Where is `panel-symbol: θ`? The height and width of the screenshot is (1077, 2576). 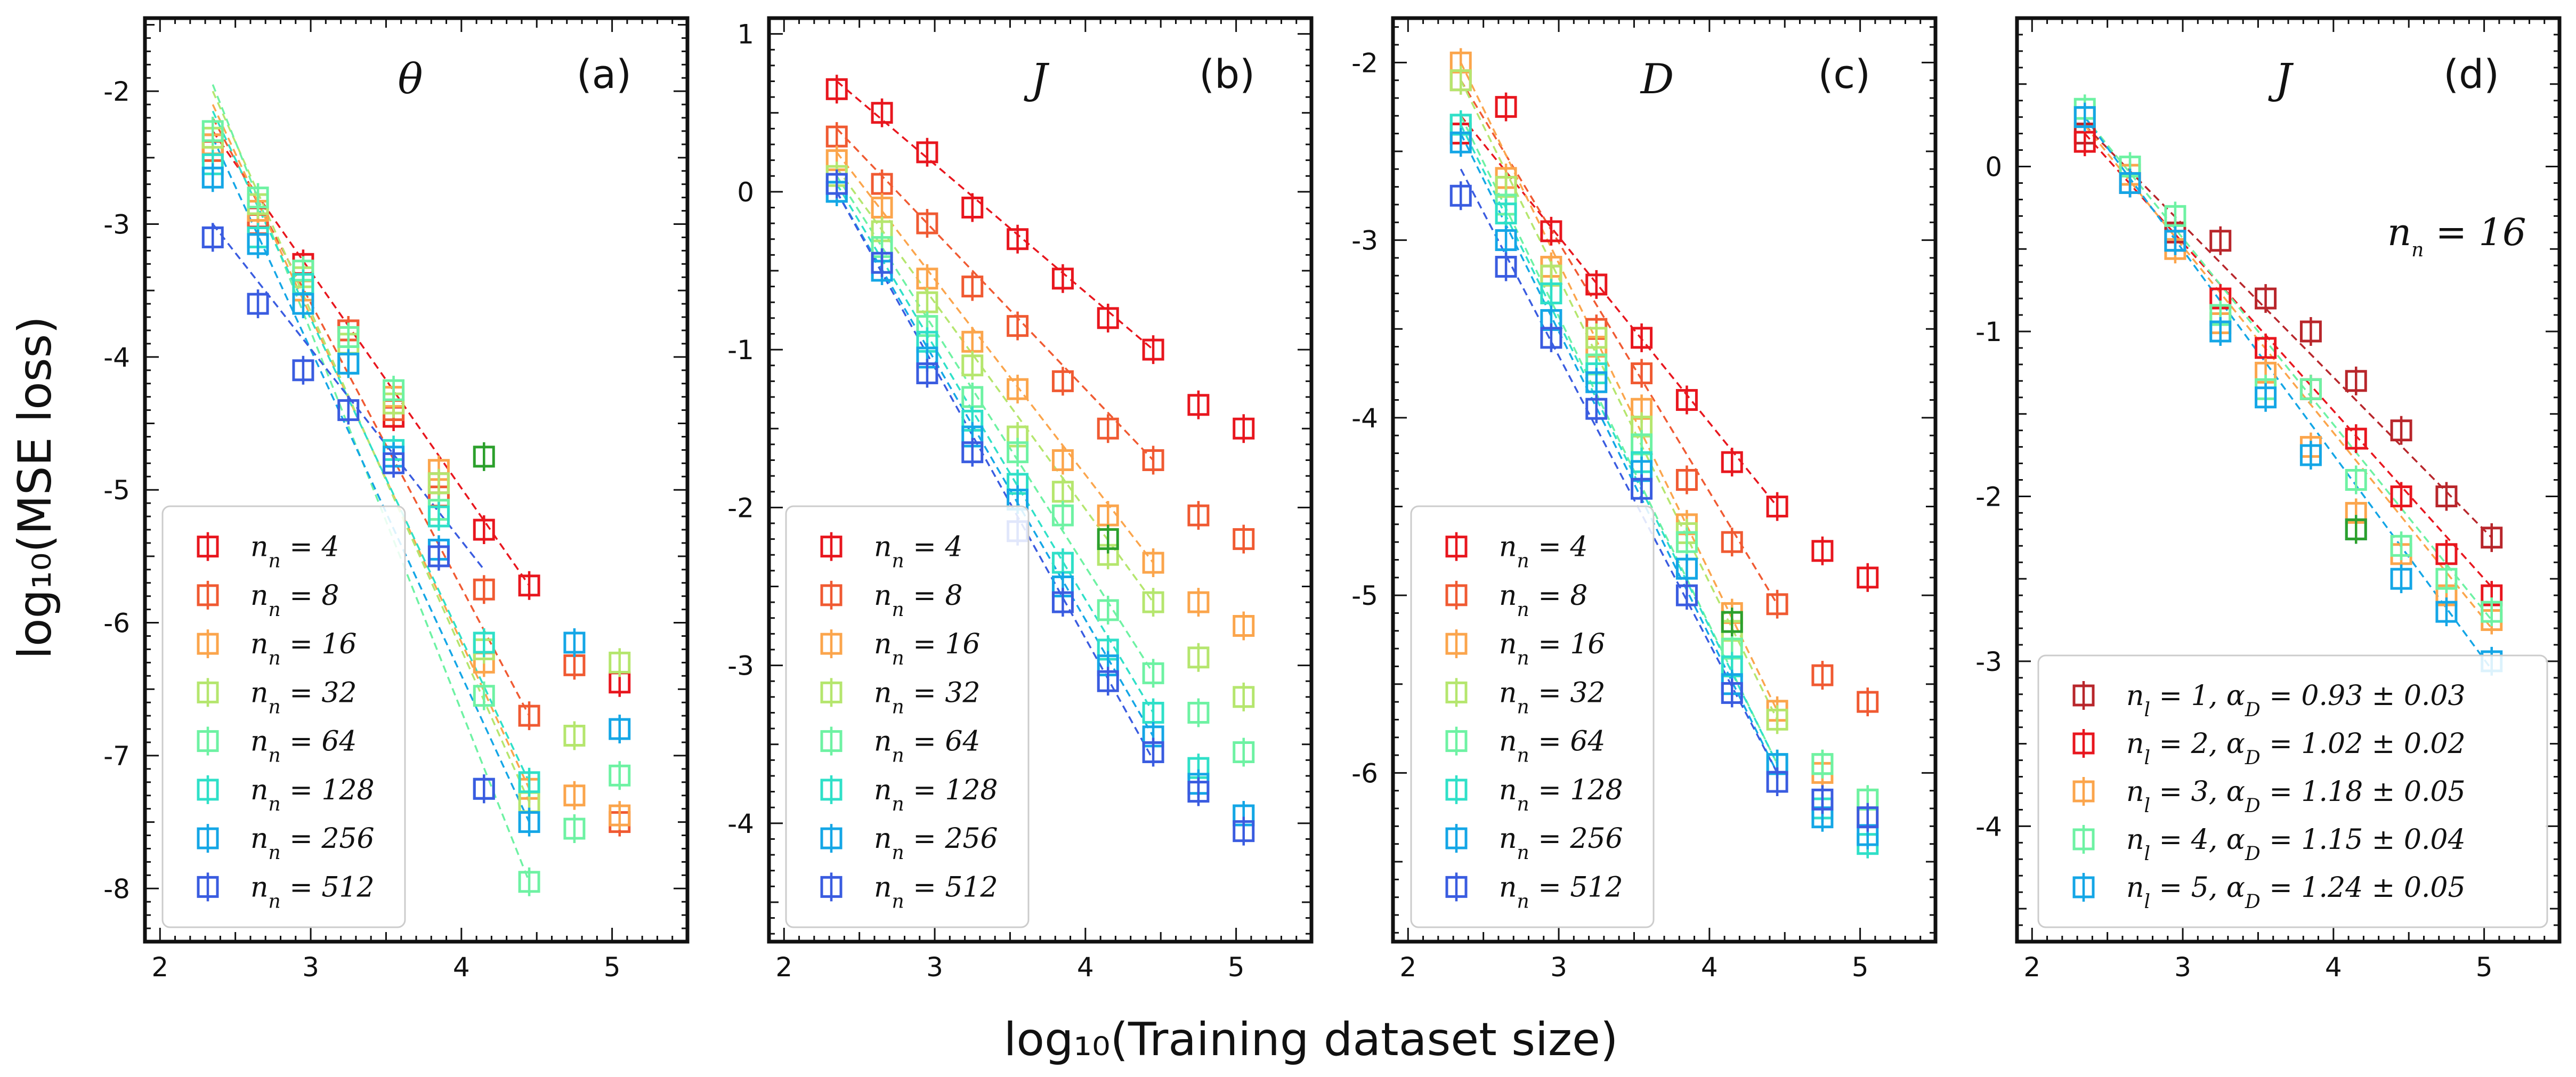 panel-symbol: θ is located at coordinates (411, 79).